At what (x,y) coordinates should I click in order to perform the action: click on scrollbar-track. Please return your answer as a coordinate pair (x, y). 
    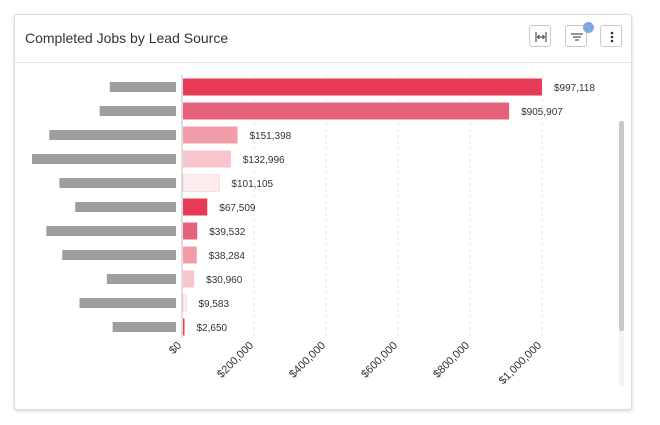
    Looking at the image, I should click on (621, 253).